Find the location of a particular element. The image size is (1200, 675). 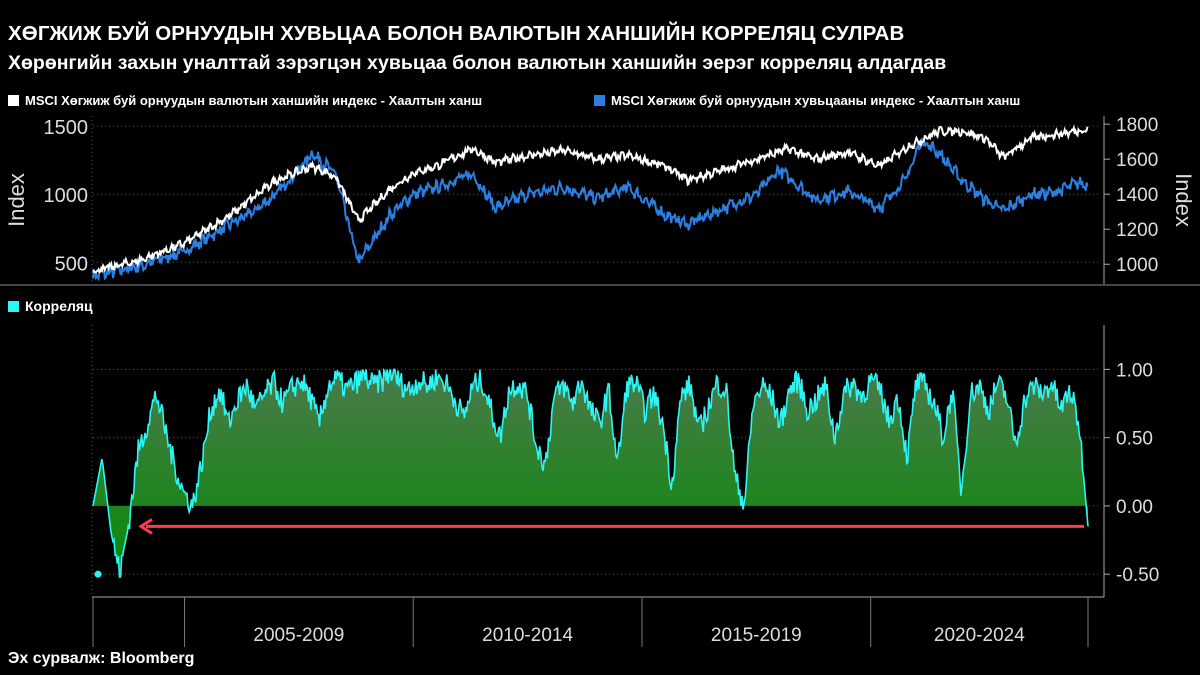

y-tick-right-1: 1200 is located at coordinates (1137, 230).